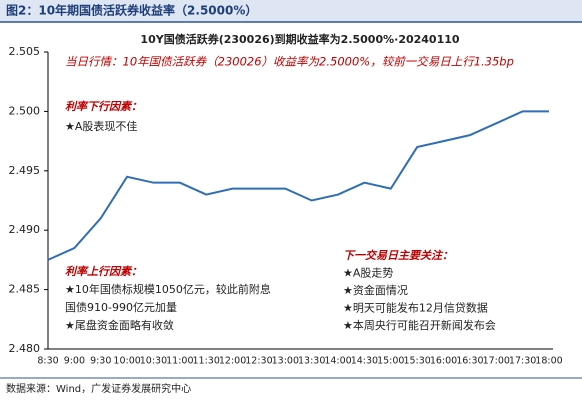  What do you see at coordinates (390, 361) in the screenshot?
I see `x-tick-label: 15:00` at bounding box center [390, 361].